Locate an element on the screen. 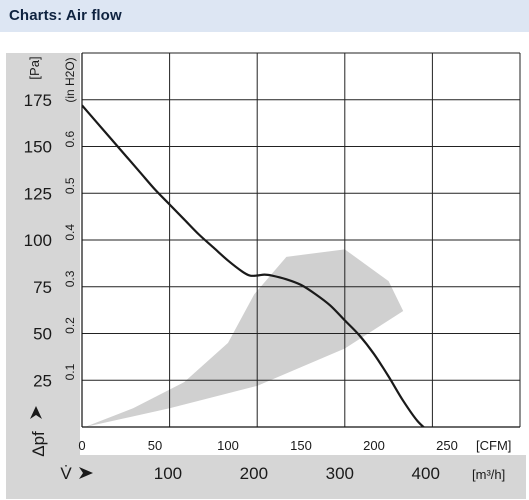 Image resolution: width=529 pixels, height=500 pixels. secondary-y-tick-label: 0.1 is located at coordinates (70, 371).